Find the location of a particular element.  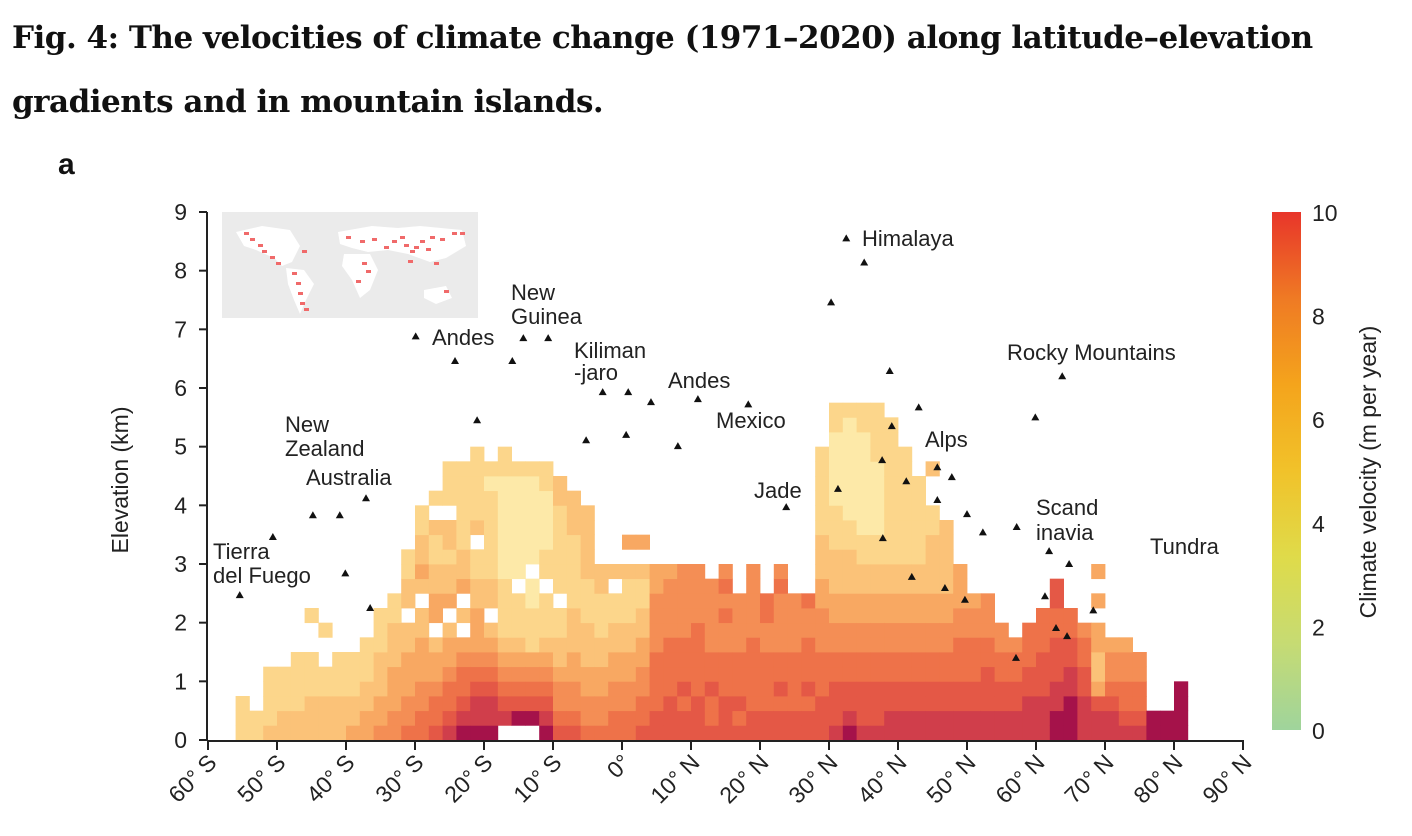

x-tick-label: 40° S is located at coordinates (330, 778).